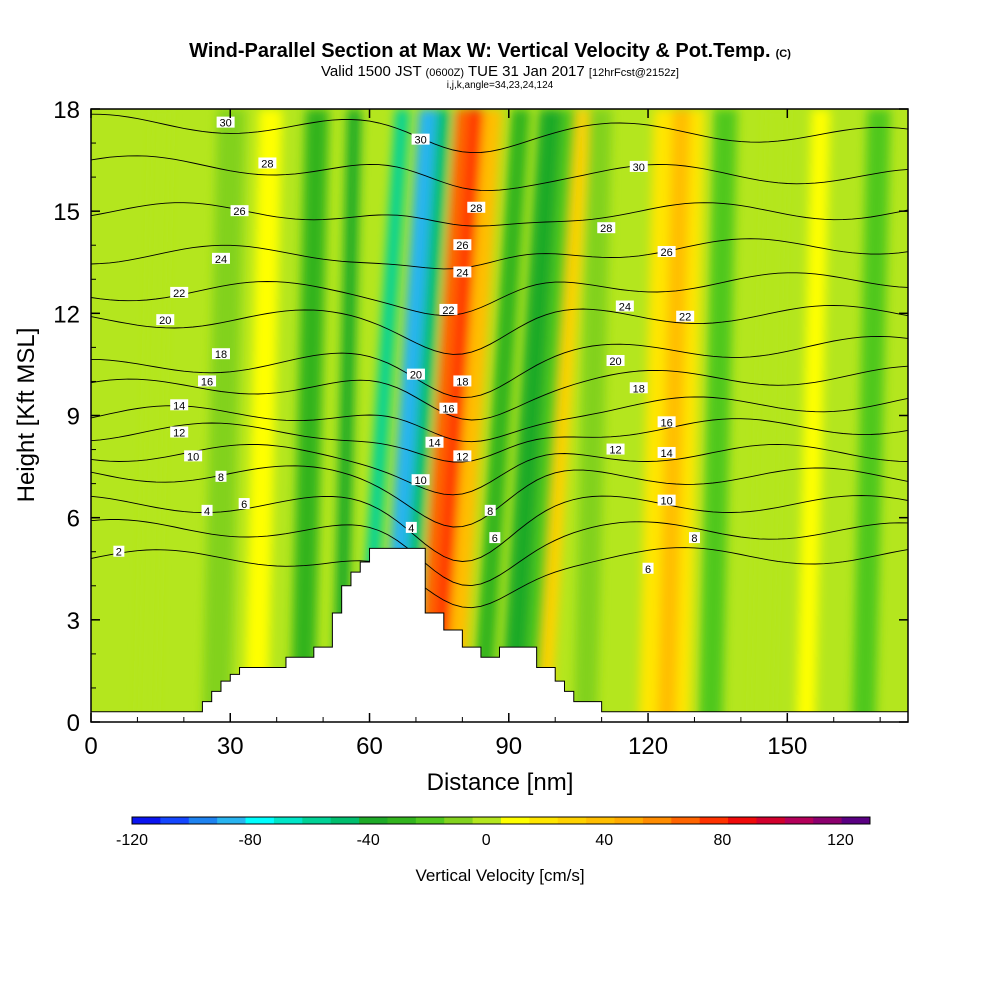  I want to click on contour-label-38: 30, so click(639, 168).